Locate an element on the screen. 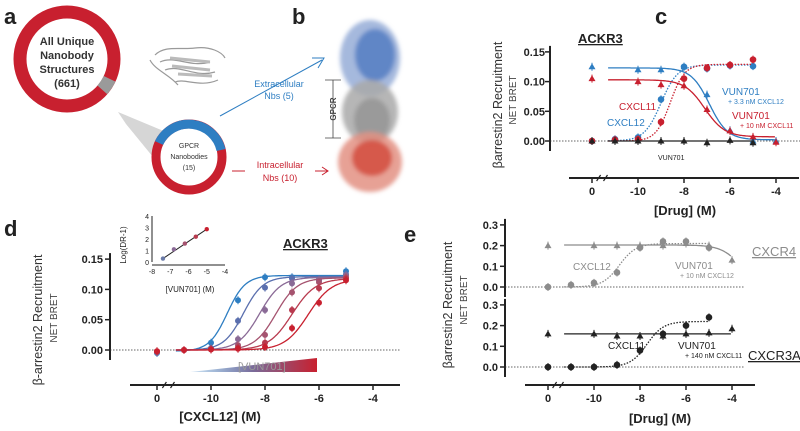  d-xlabel: [CXCL12] (M) is located at coordinates (220, 416).